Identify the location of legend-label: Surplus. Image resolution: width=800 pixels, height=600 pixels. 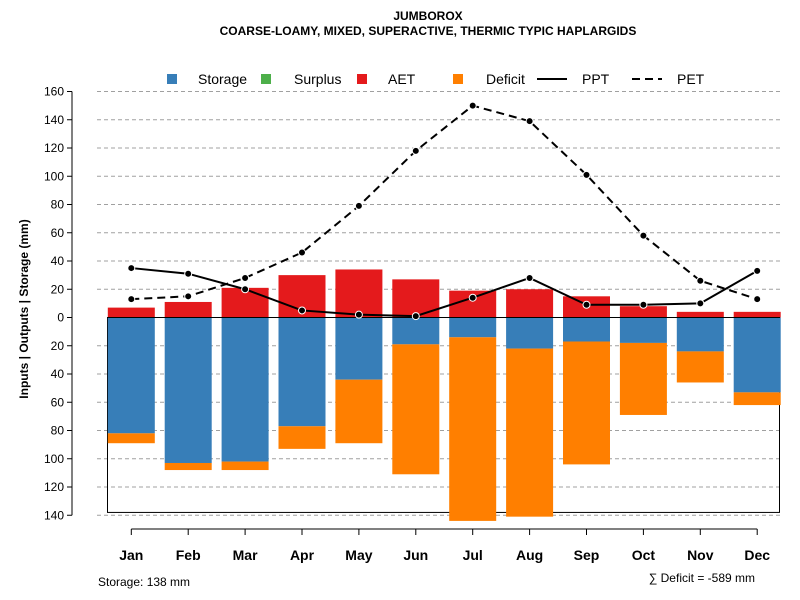
(317, 79).